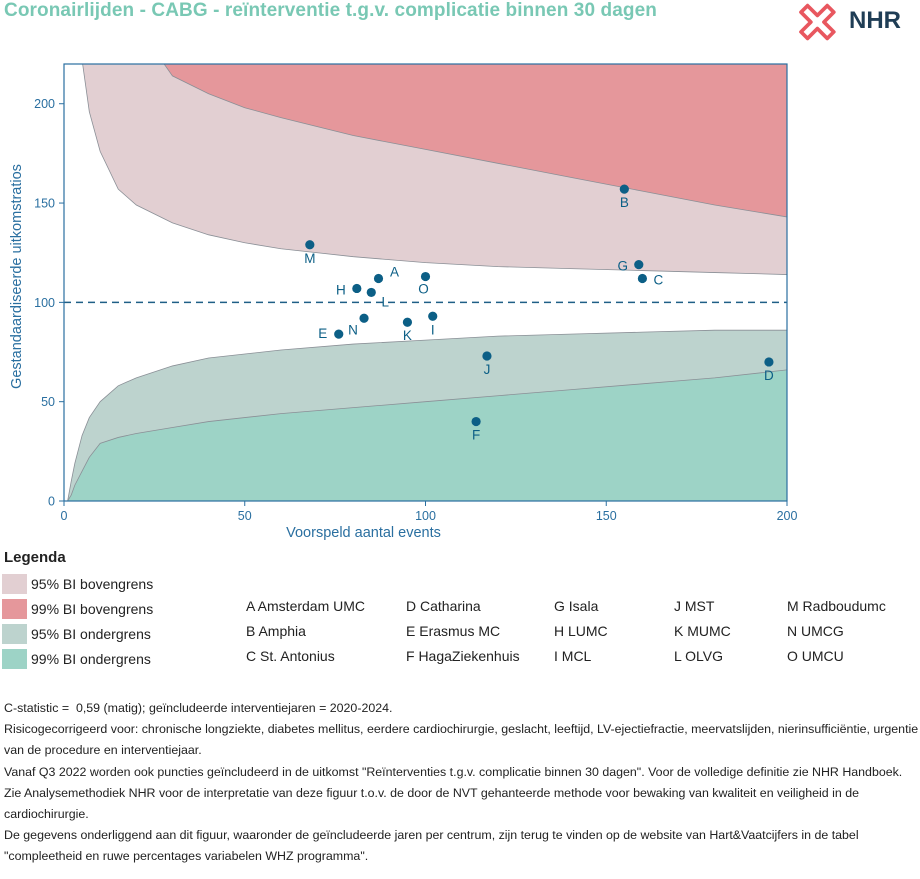 This screenshot has width=920, height=879. I want to click on data-label-n: N, so click(353, 329).